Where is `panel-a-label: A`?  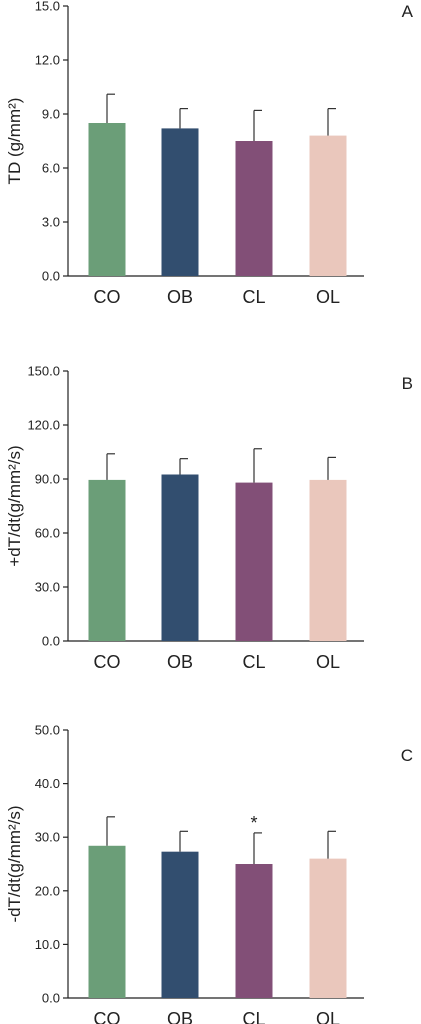
panel-a-label: A is located at coordinates (408, 11).